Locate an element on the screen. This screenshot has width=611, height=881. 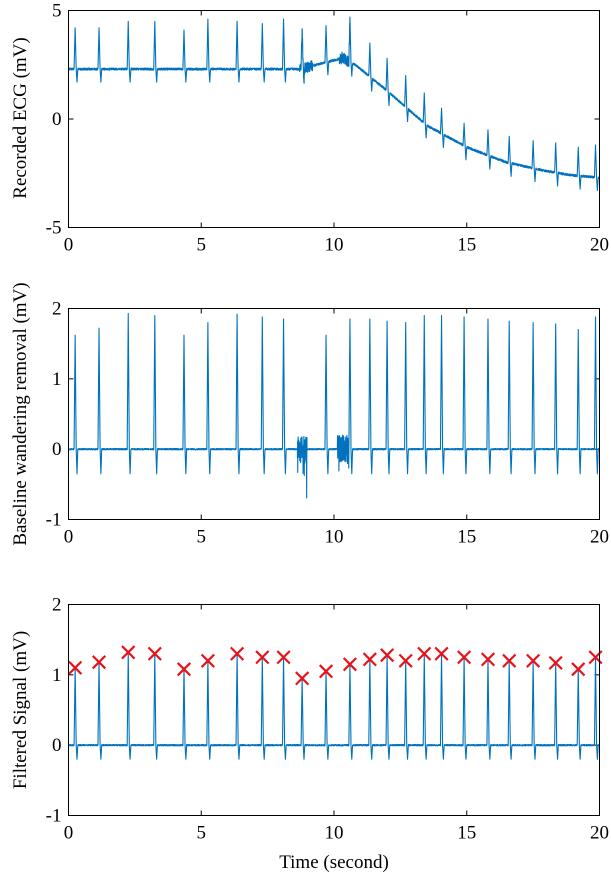
filtered-signal-signal-line is located at coordinates (334, 705).